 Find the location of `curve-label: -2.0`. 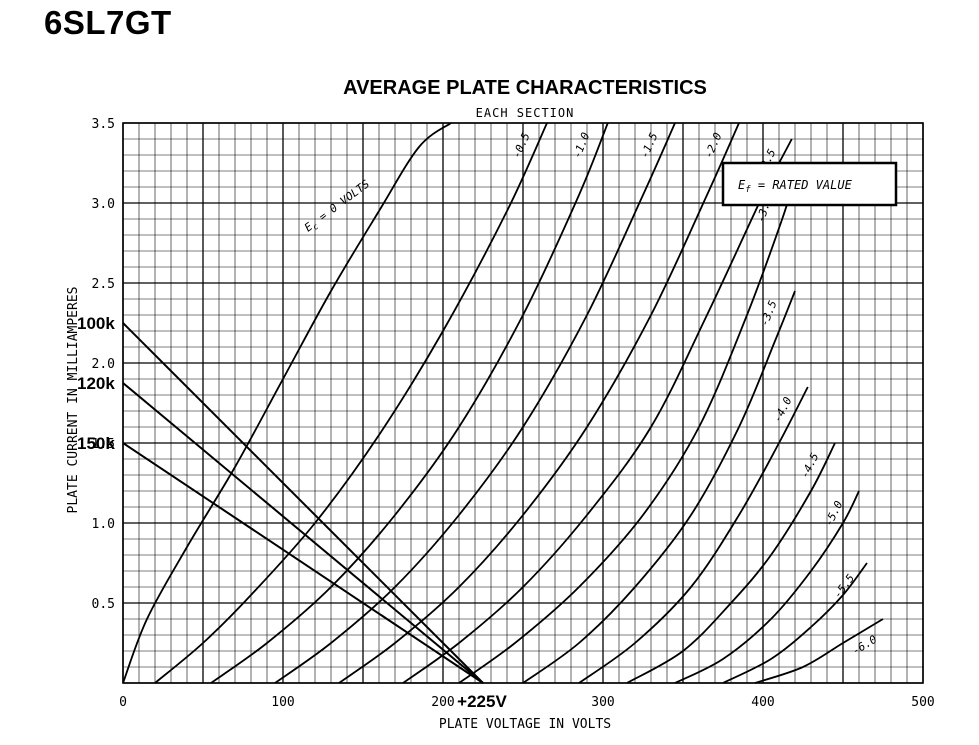

curve-label: -2.0 is located at coordinates (713, 145).